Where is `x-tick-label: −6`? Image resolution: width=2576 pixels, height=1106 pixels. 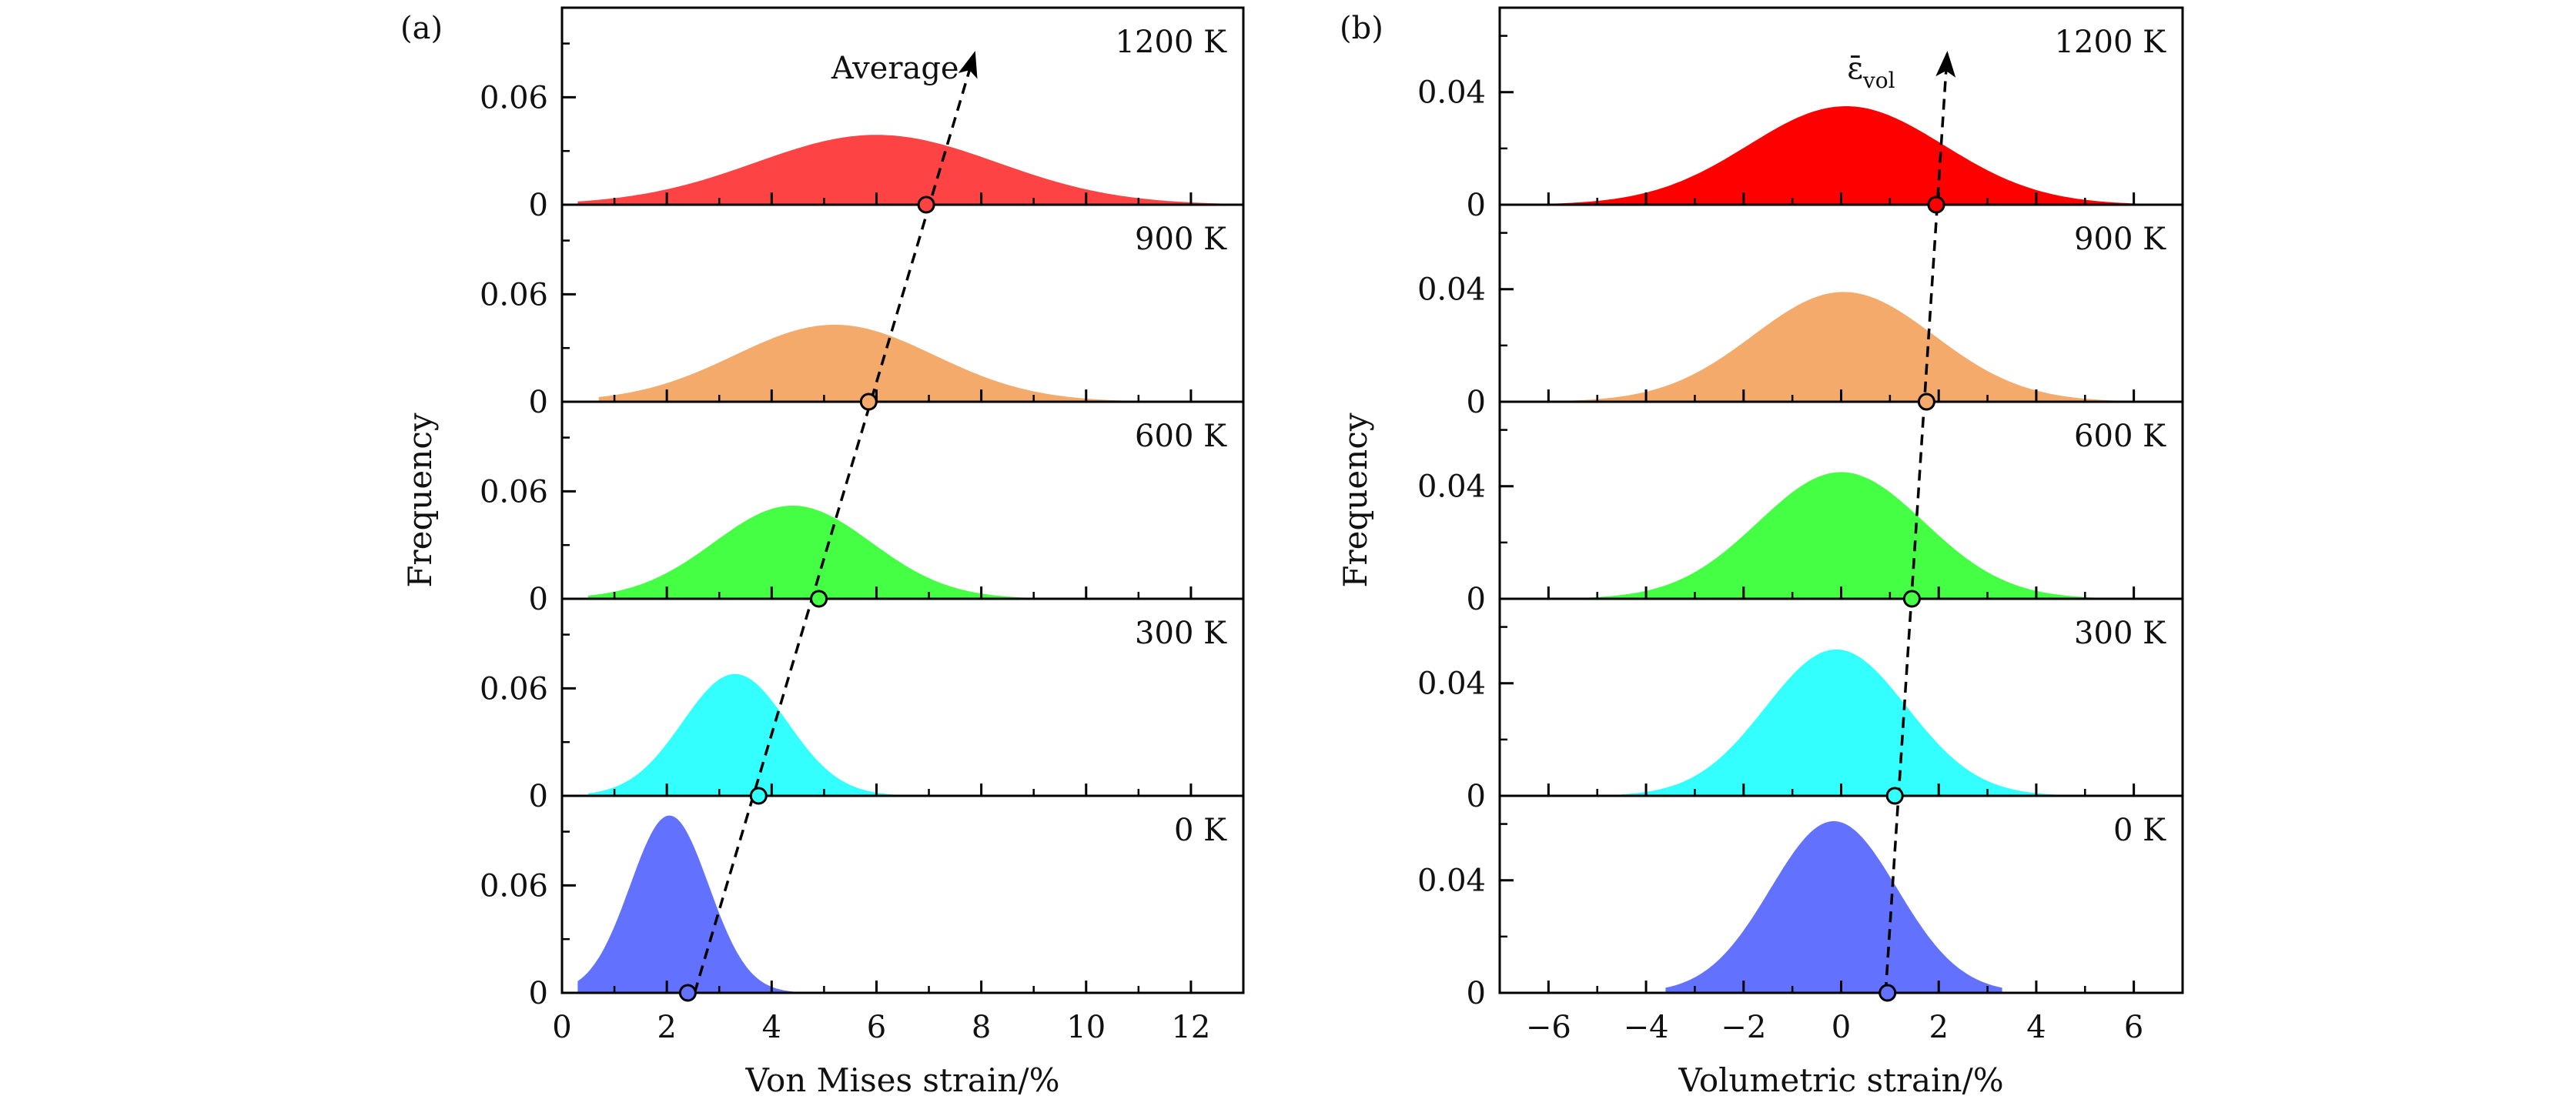 x-tick-label: −6 is located at coordinates (1549, 1027).